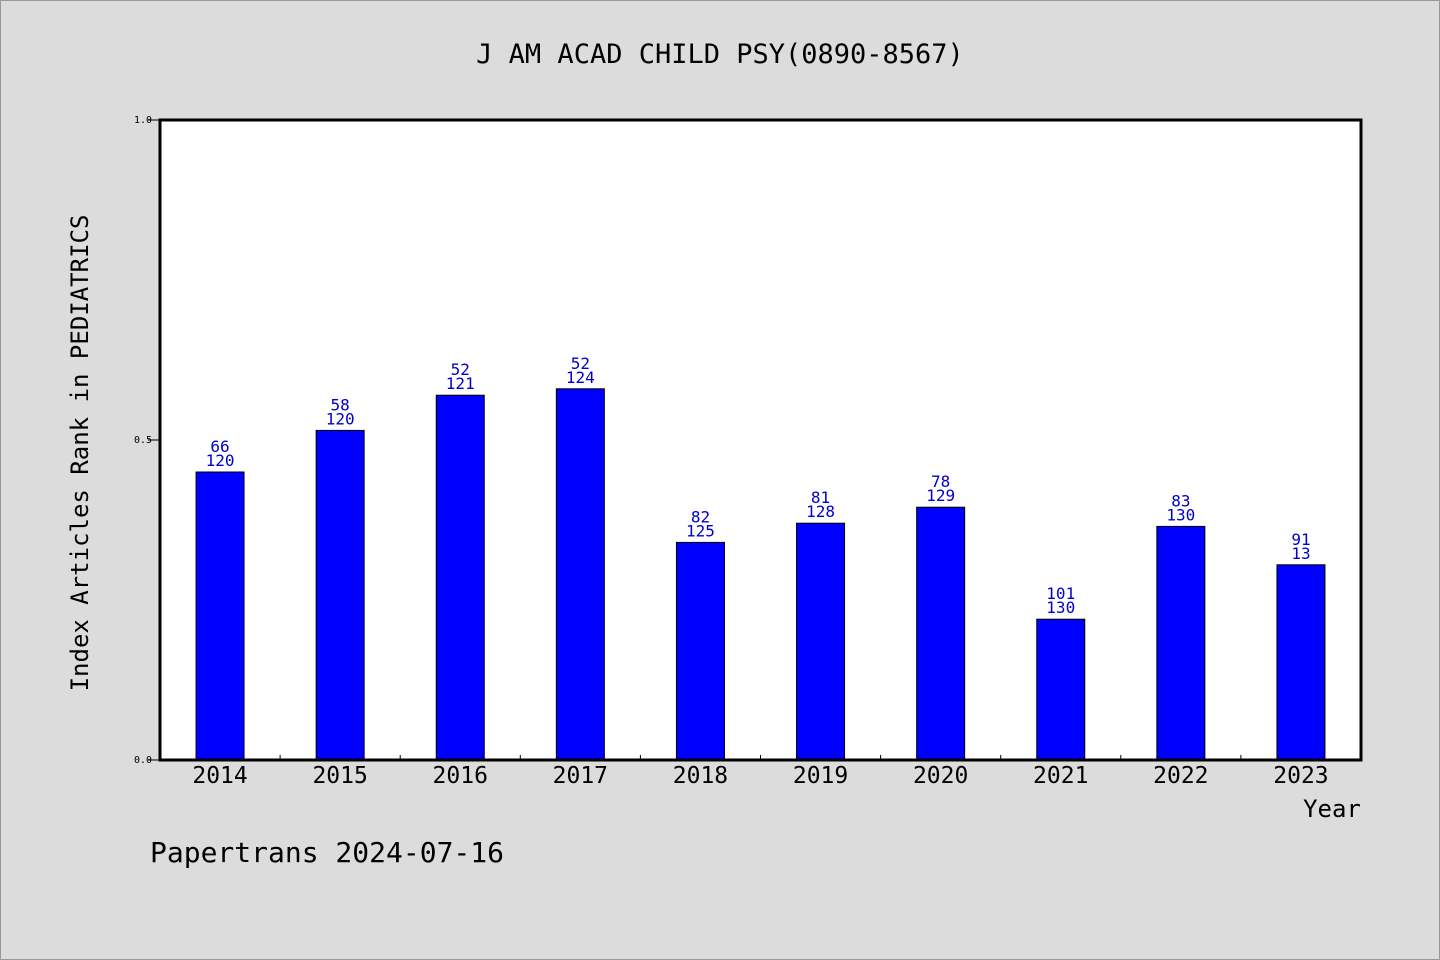  What do you see at coordinates (700, 651) in the screenshot?
I see `bar-2018` at bounding box center [700, 651].